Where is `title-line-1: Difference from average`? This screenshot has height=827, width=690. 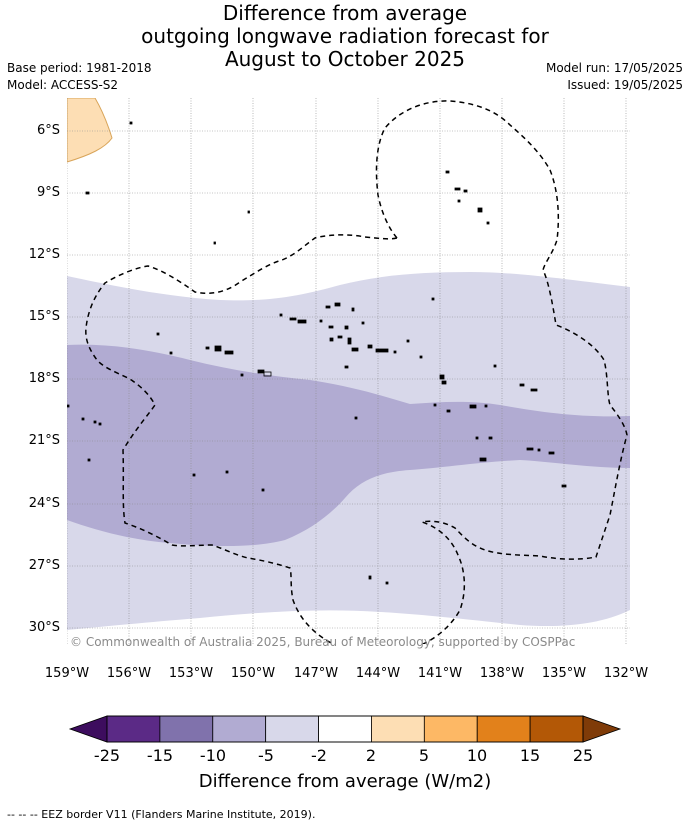 title-line-1: Difference from average is located at coordinates (345, 13).